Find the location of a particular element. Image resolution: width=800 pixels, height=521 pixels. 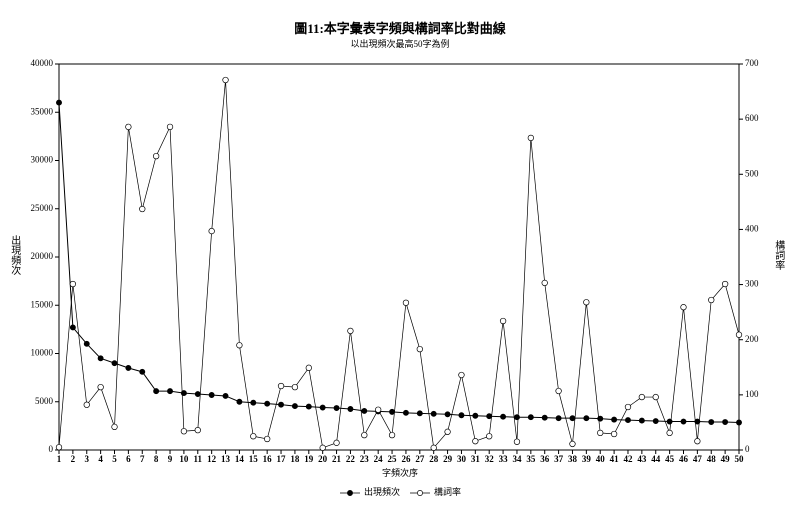

x-tick-label: 35 is located at coordinates (531, 459).